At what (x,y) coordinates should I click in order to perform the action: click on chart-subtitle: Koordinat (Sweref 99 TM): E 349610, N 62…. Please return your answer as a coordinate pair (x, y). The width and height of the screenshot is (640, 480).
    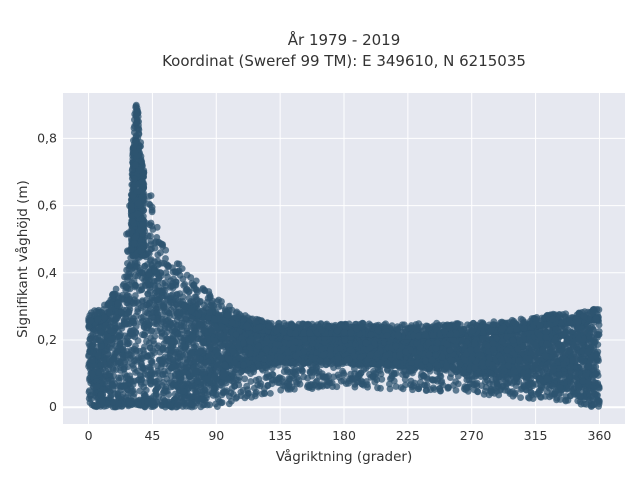
    Looking at the image, I should click on (344, 61).